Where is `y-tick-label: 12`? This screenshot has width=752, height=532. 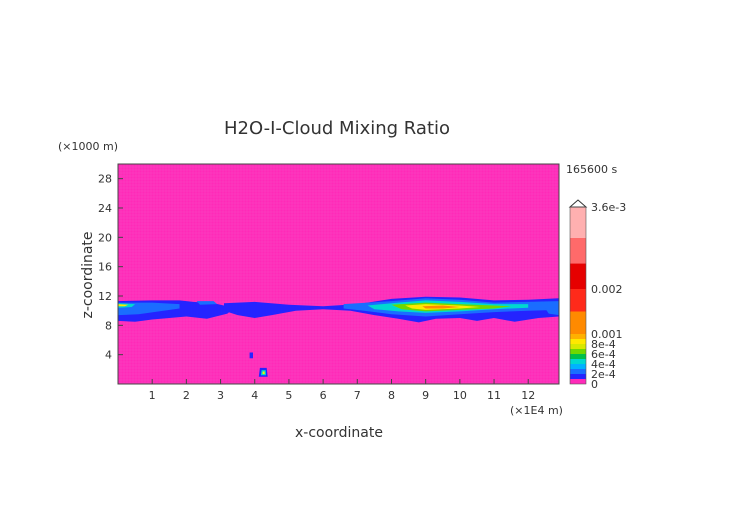 y-tick-label: 12 is located at coordinates (105, 296).